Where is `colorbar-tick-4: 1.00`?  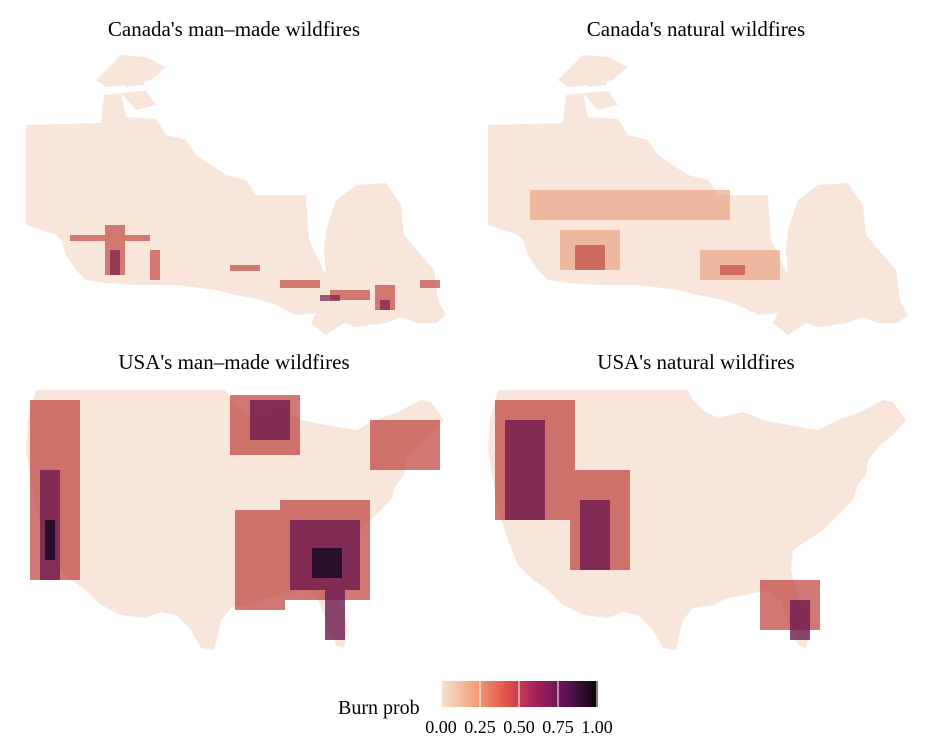
colorbar-tick-4: 1.00 is located at coordinates (597, 727).